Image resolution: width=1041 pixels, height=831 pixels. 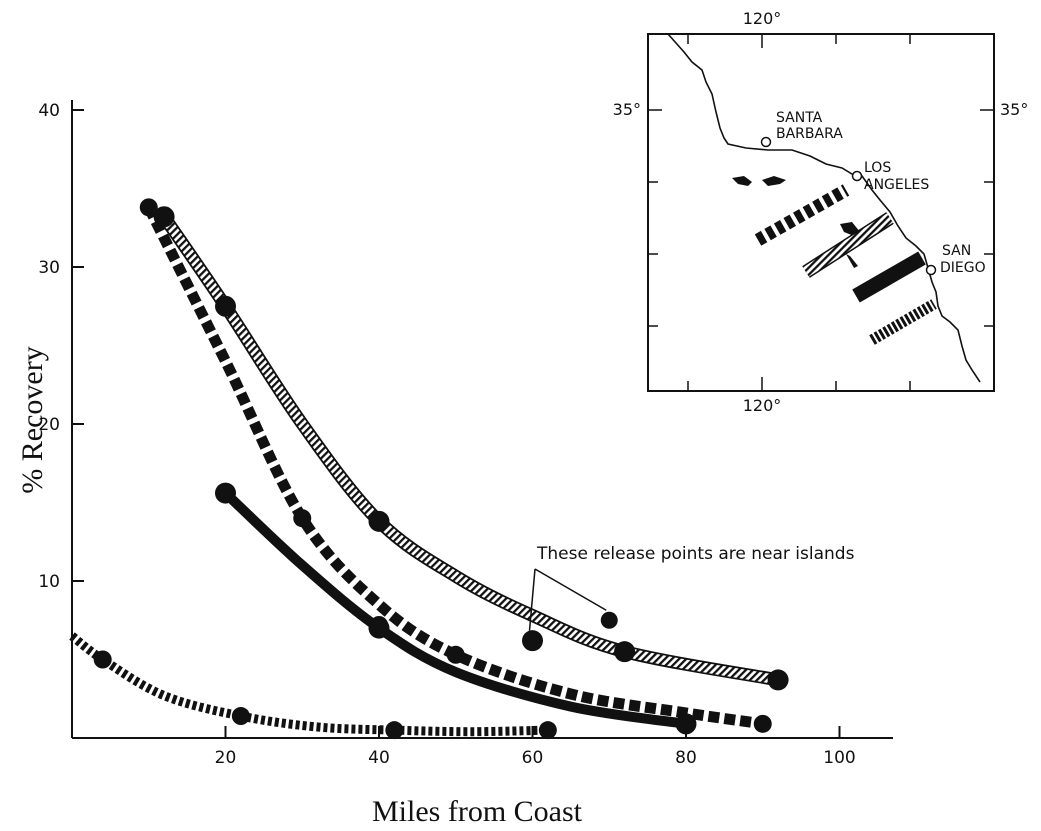 I want to click on island-santa-cruz, so click(x=742, y=181).